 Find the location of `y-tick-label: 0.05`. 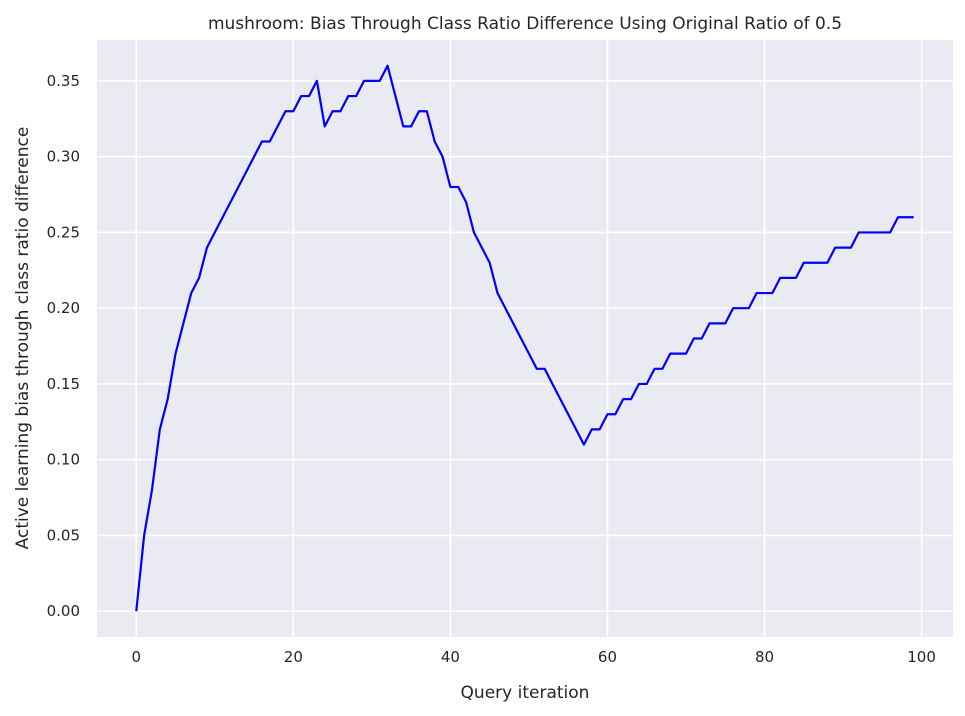

y-tick-label: 0.05 is located at coordinates (63, 535).